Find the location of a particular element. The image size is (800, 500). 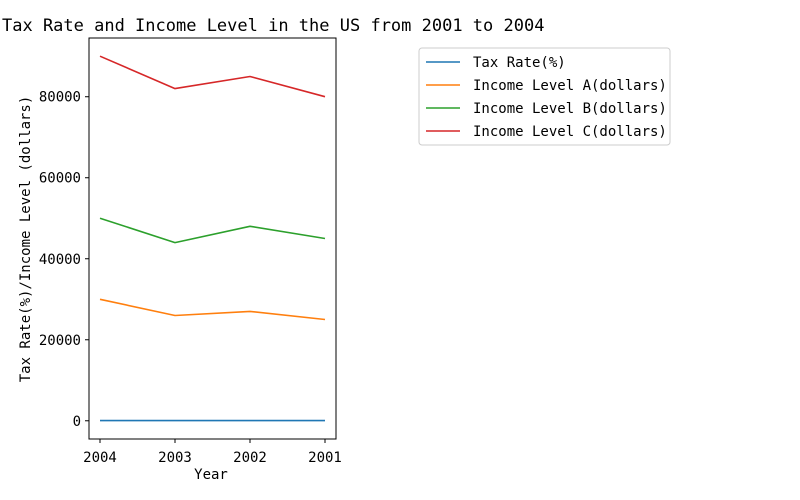

y-tick-label: 20000 is located at coordinates (60, 341).